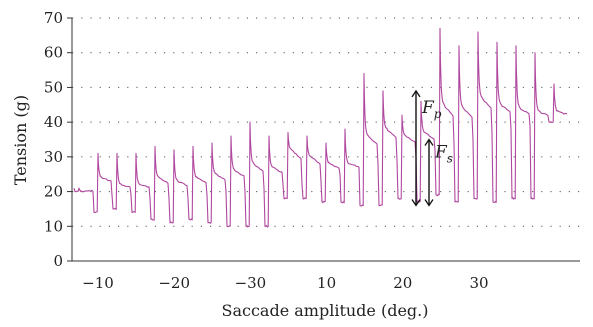 The width and height of the screenshot is (593, 327). What do you see at coordinates (58, 261) in the screenshot?
I see `y-tick-label: 0` at bounding box center [58, 261].